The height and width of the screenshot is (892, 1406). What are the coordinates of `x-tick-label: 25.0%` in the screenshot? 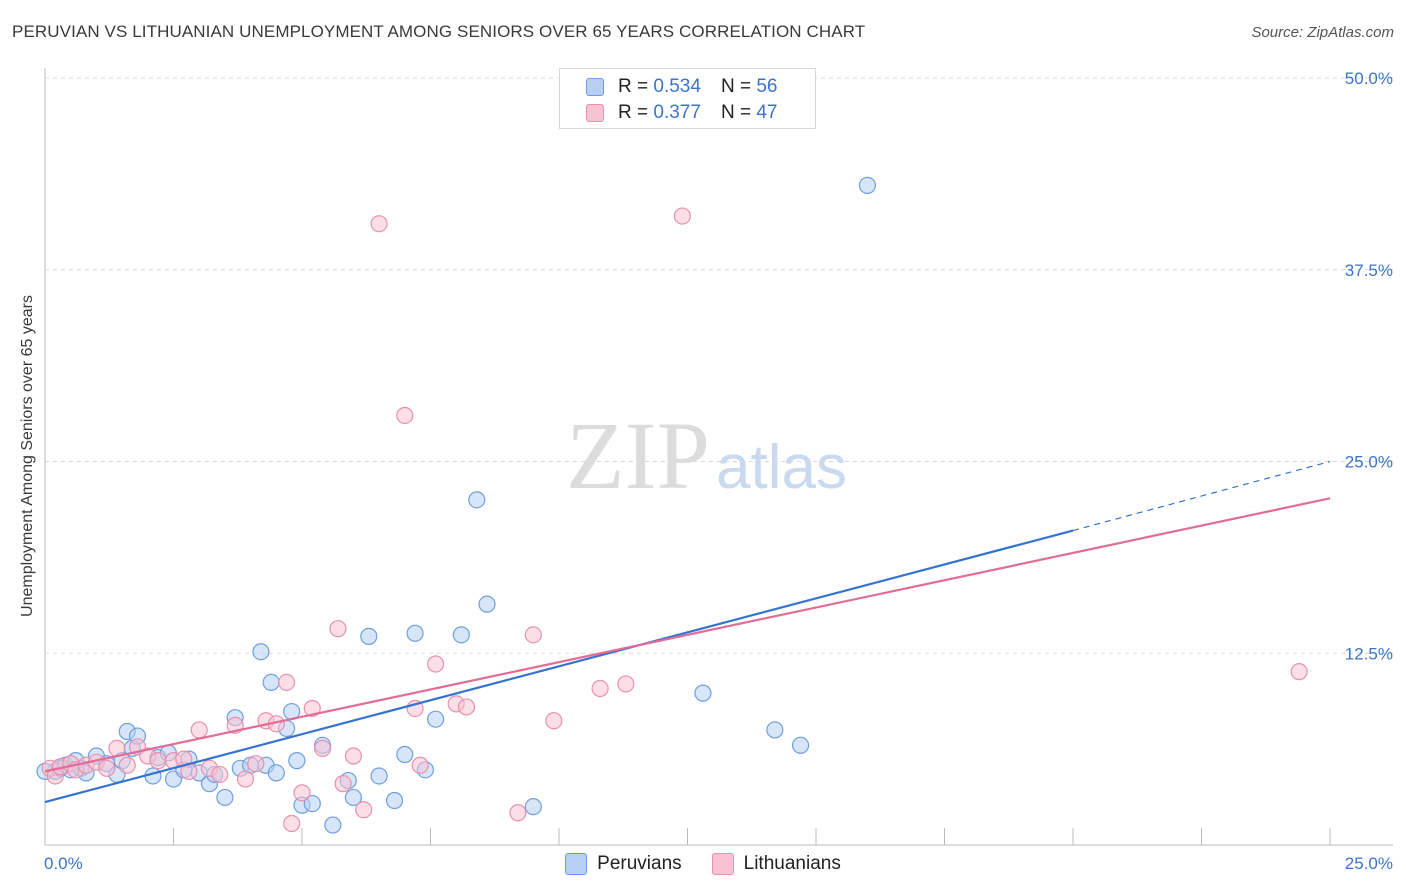 It's located at (1369, 863).